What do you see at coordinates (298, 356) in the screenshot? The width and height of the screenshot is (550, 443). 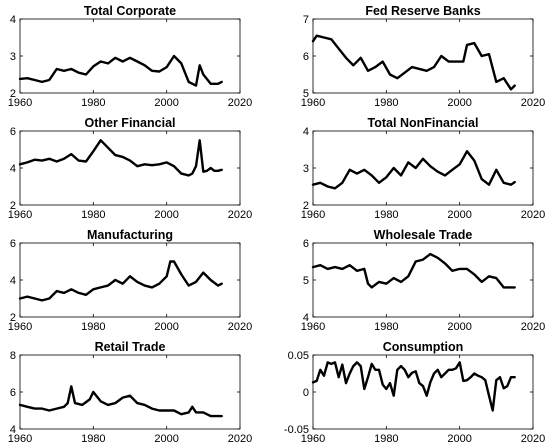 I see `y-tick-label: 0.05` at bounding box center [298, 356].